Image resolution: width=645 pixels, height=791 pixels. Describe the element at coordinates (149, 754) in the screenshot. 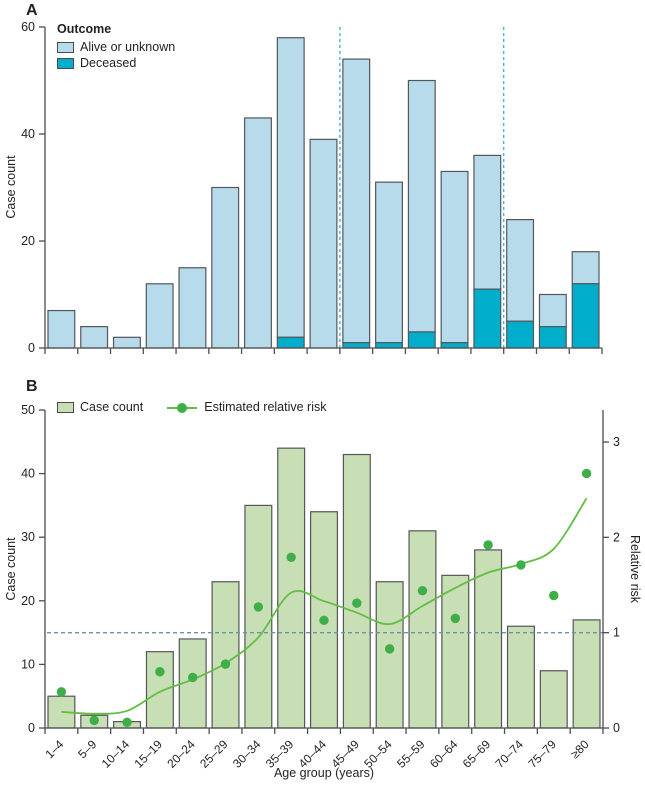

I see `x-category-label: 15–19` at that location.